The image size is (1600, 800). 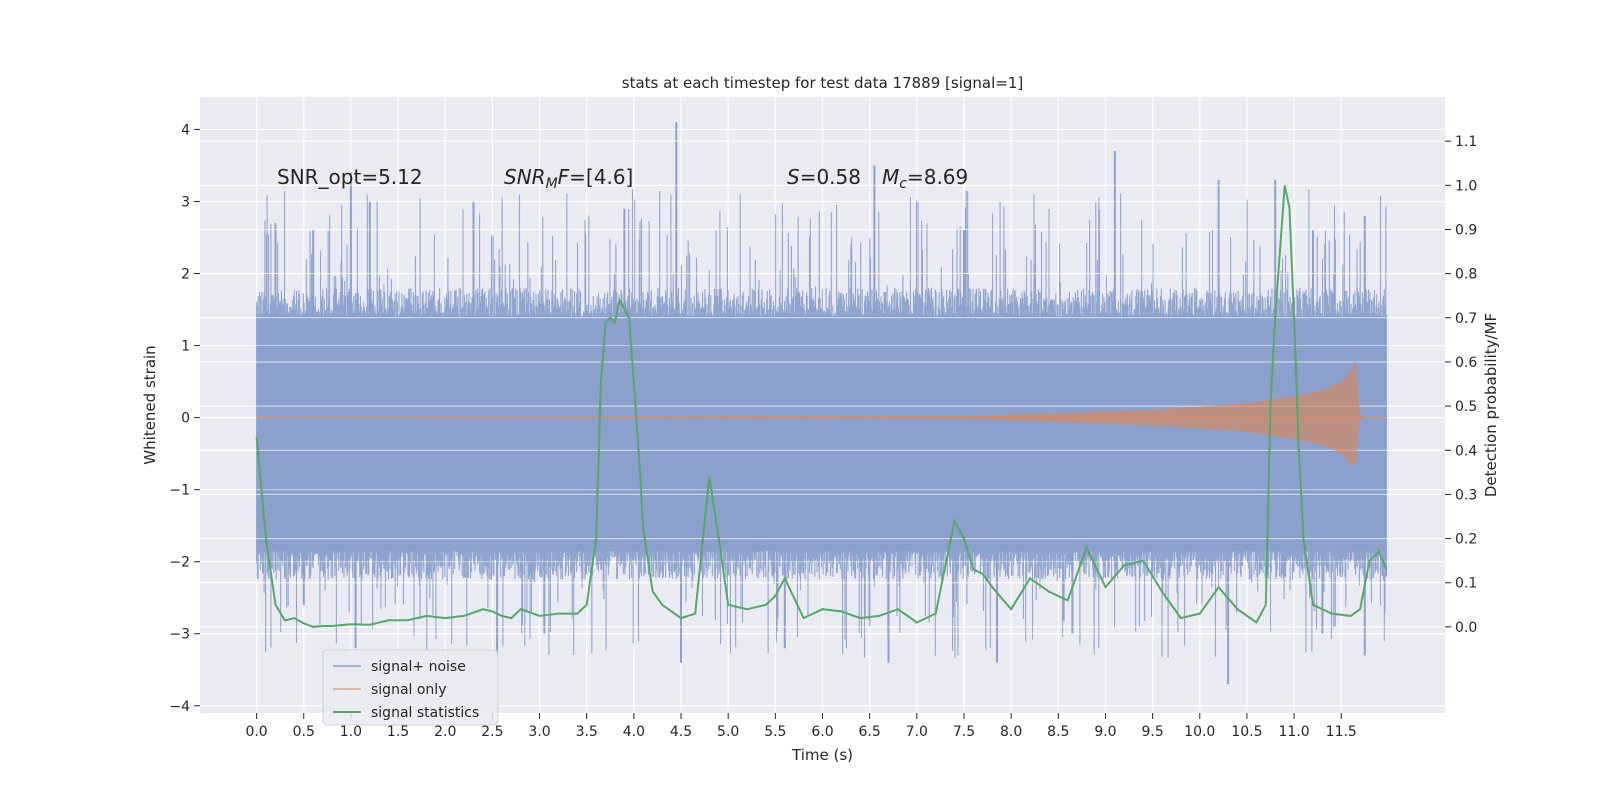 What do you see at coordinates (917, 732) in the screenshot?
I see `x-tick-label: 7.0` at bounding box center [917, 732].